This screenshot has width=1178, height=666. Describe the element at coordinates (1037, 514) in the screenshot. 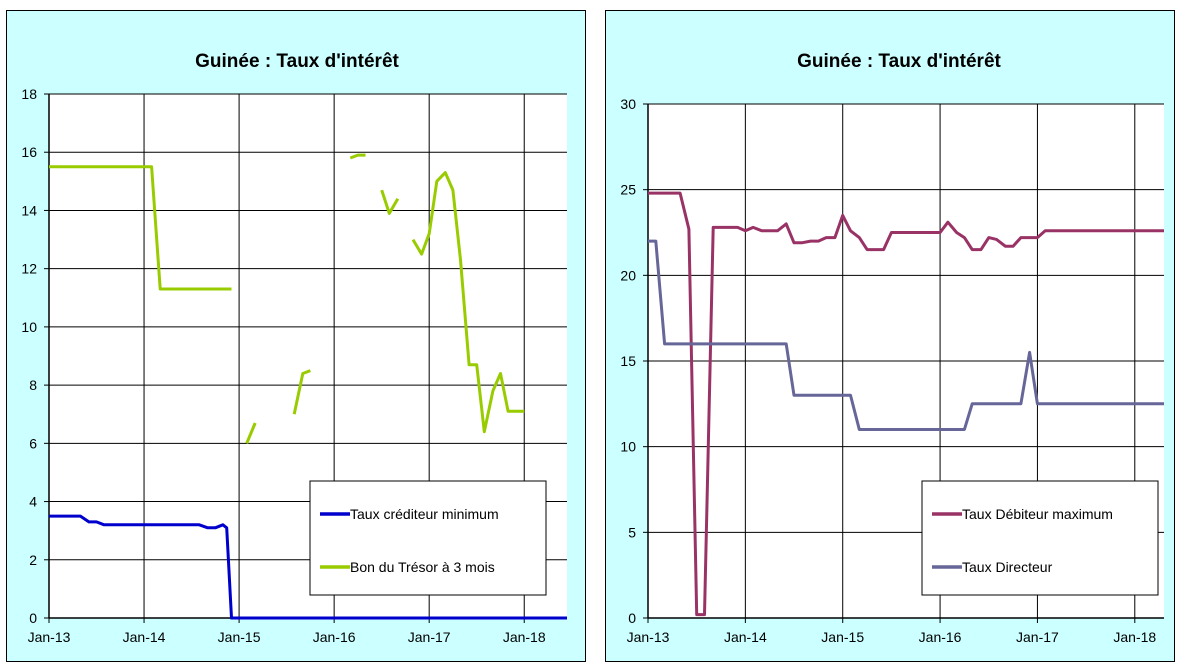

I see `legend-label-1: Taux Débiteur maximum` at that location.